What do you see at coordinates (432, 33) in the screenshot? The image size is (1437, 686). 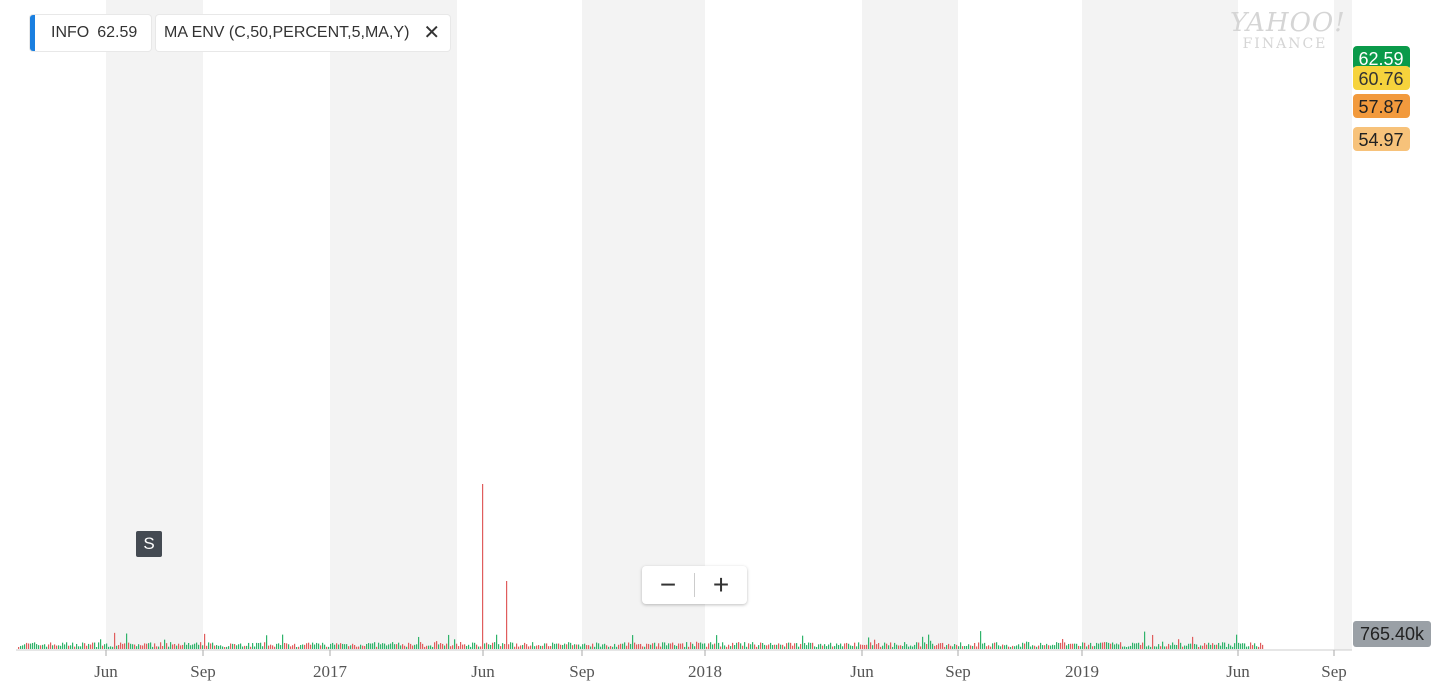 I see `close-icon: ✕` at bounding box center [432, 33].